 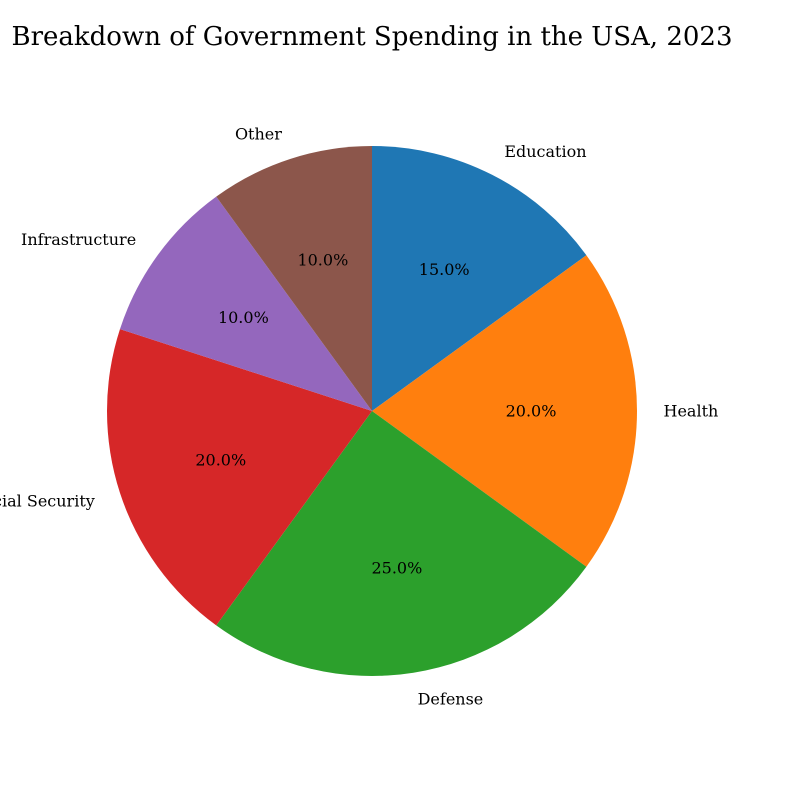 What do you see at coordinates (531, 411) in the screenshot?
I see `percent-label-health: 20.0%` at bounding box center [531, 411].